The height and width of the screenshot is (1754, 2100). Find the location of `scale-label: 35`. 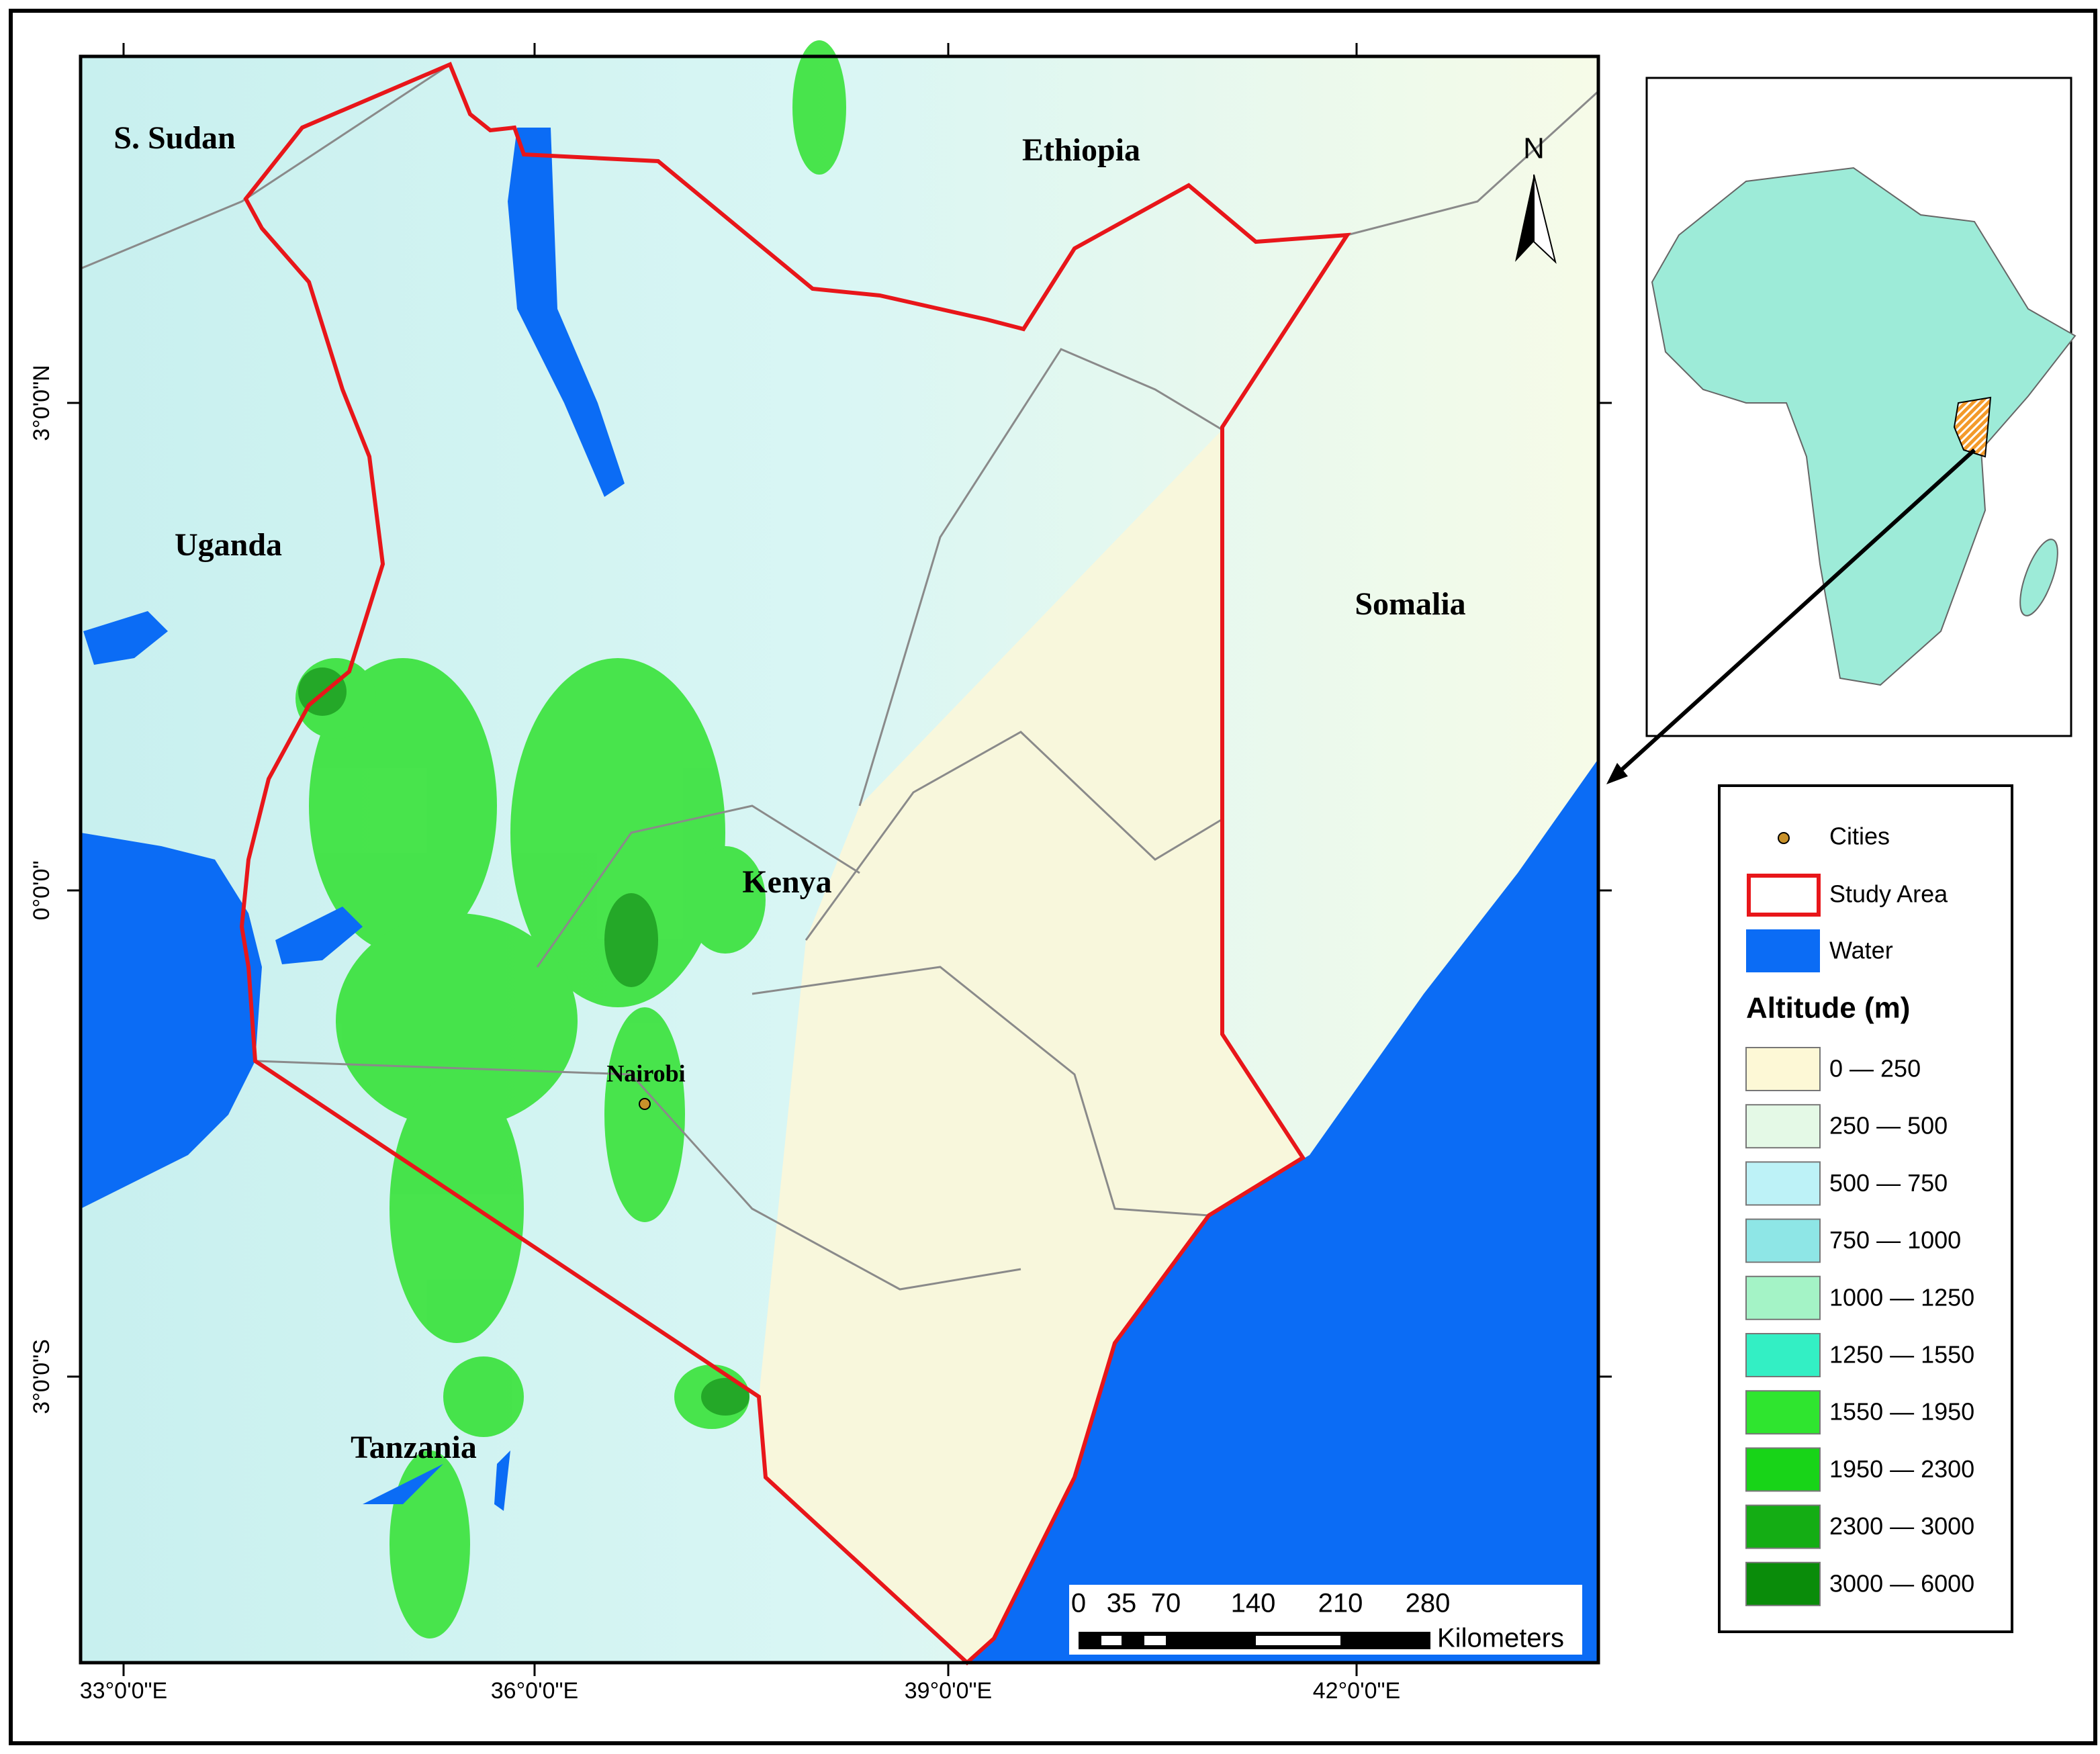

scale-label: 35 is located at coordinates (1122, 1603).